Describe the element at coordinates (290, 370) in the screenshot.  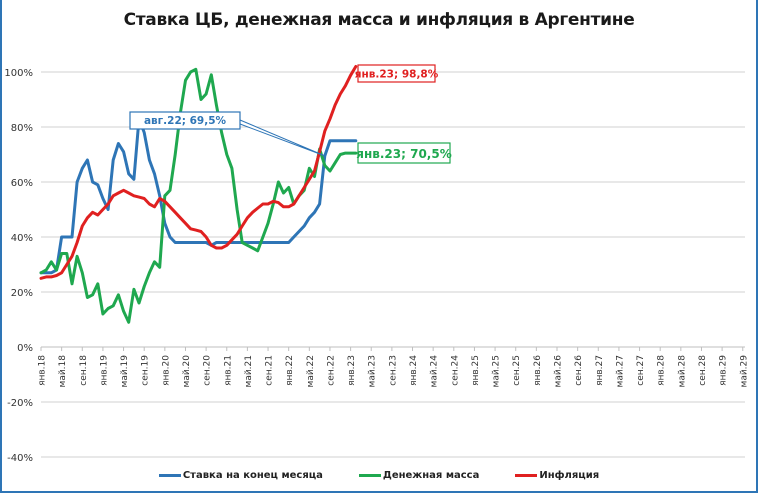
I see `x-tick-label: янв.22` at that location.